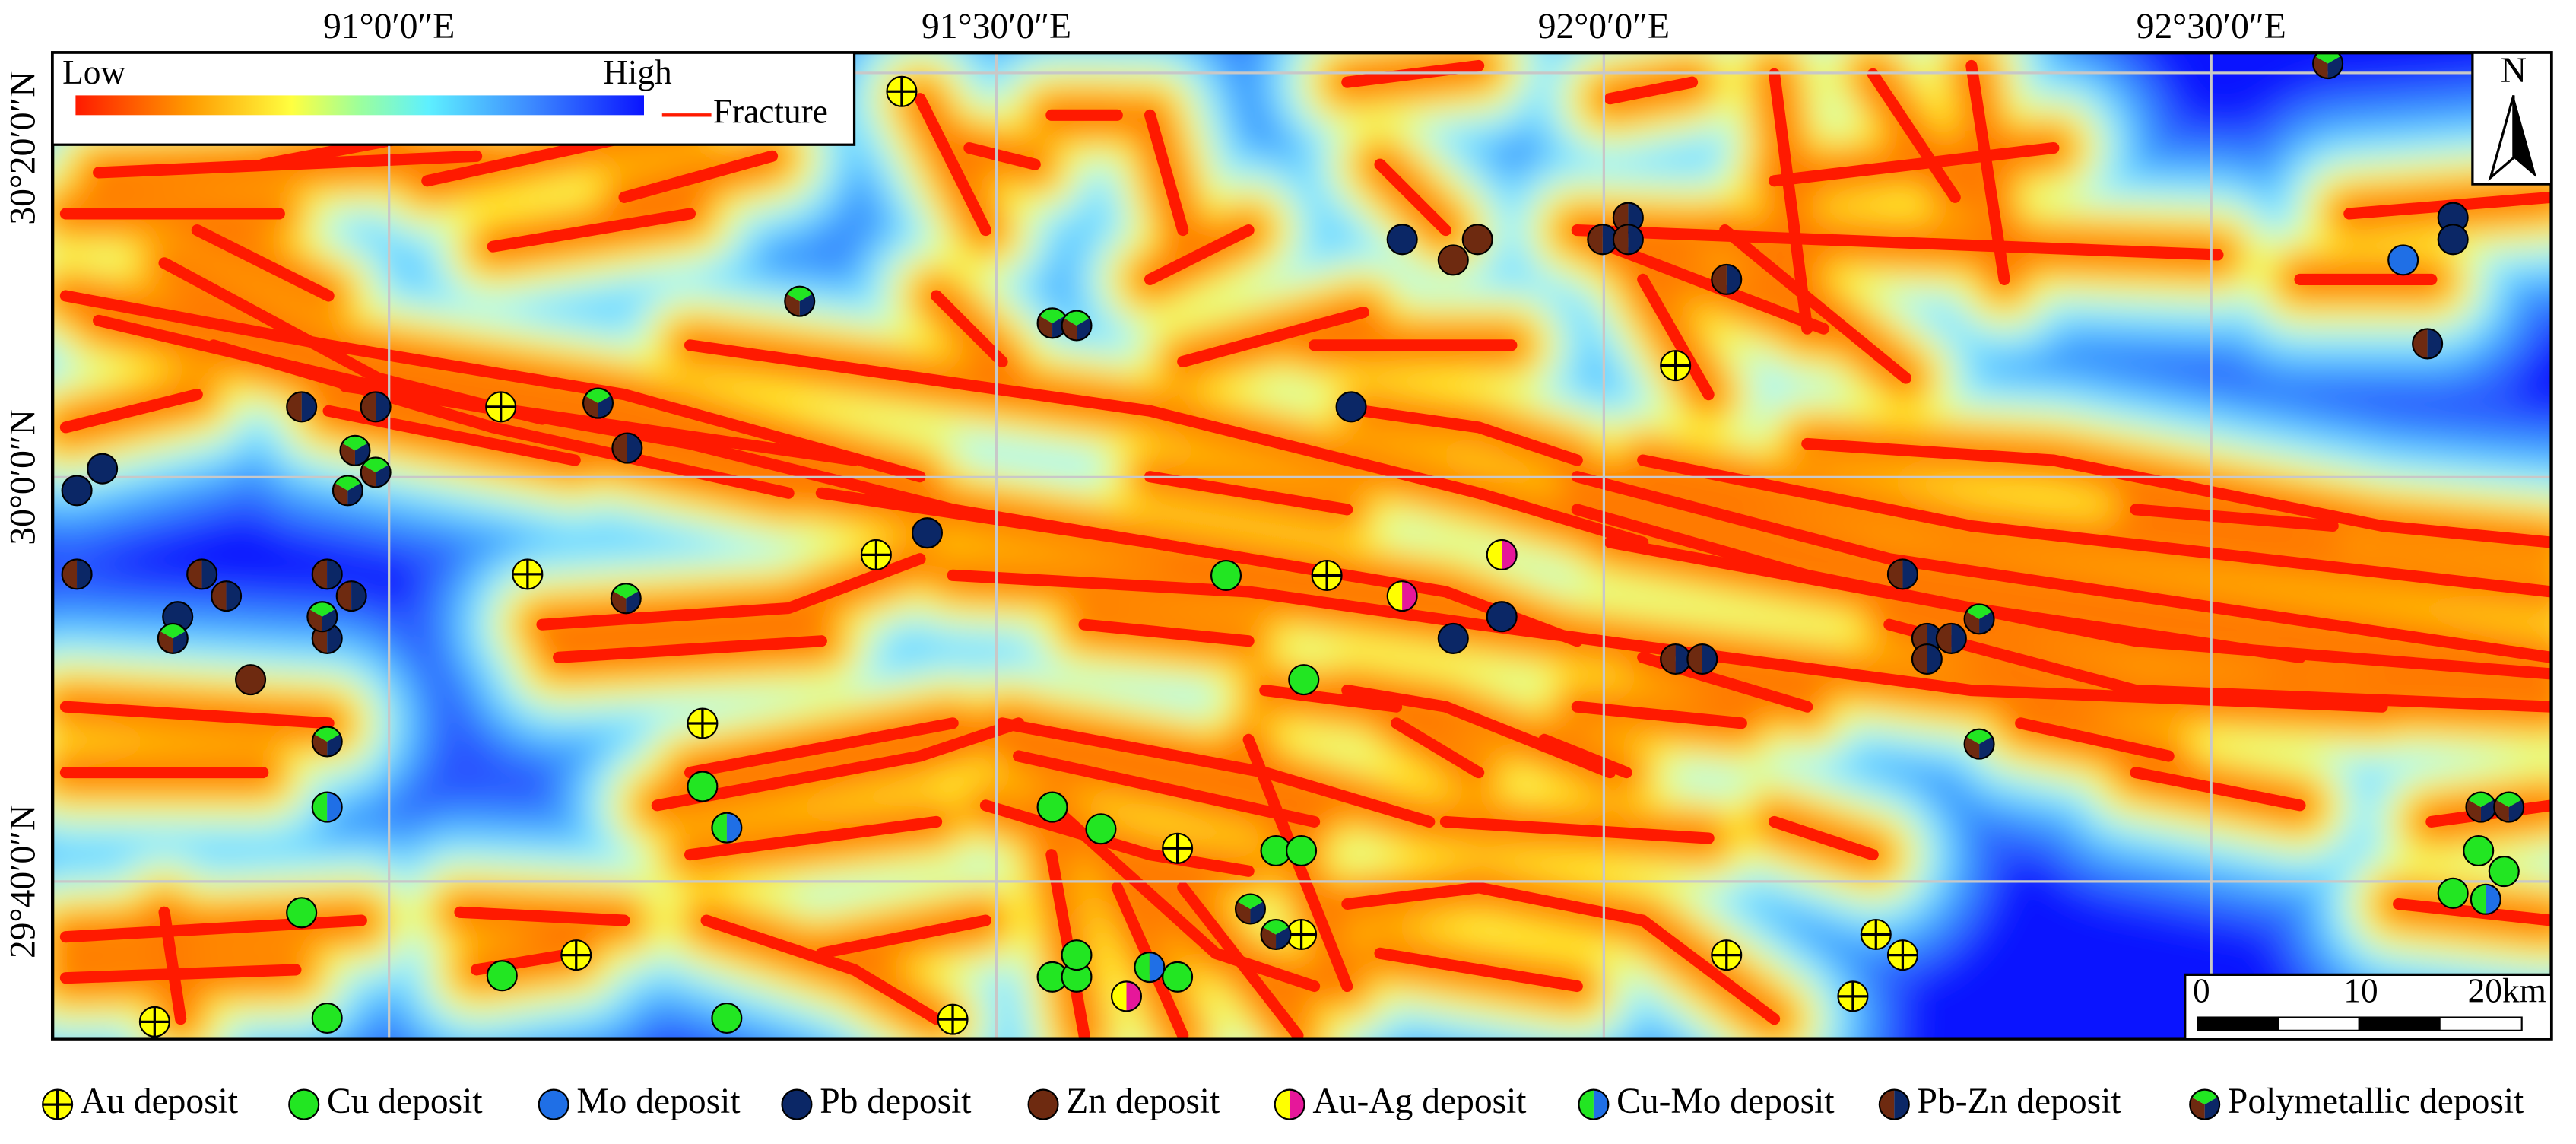  I want to click on legend-low: Low, so click(94, 72).